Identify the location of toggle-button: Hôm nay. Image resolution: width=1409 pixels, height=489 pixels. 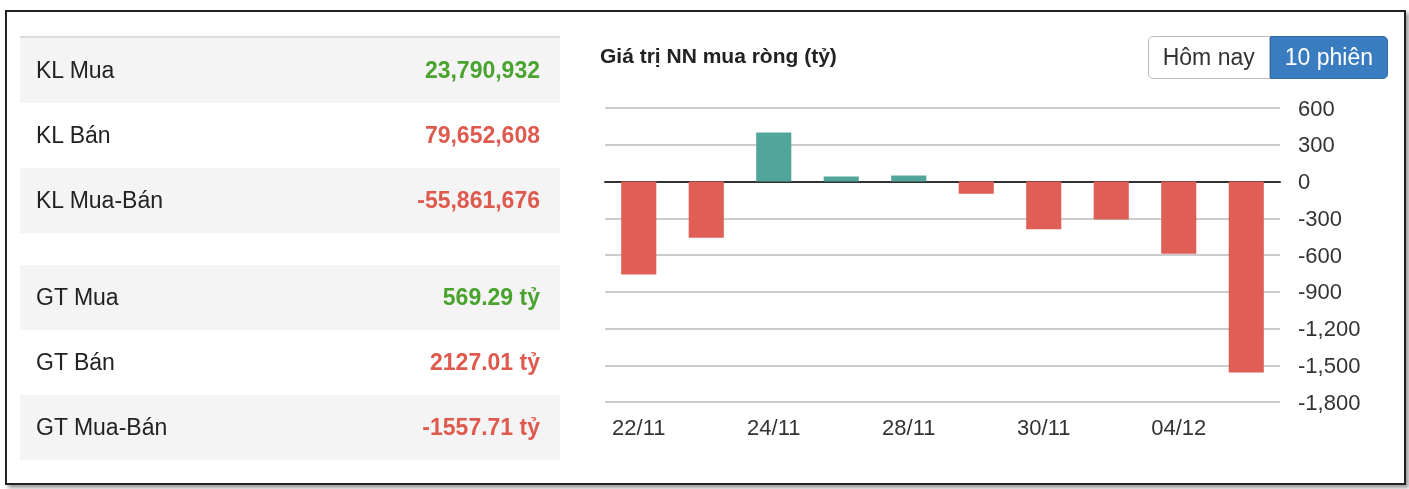
(1208, 57).